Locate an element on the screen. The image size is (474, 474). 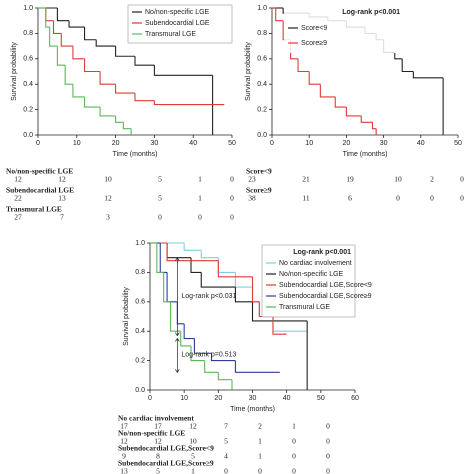
risk-count: 19 is located at coordinates (350, 179).